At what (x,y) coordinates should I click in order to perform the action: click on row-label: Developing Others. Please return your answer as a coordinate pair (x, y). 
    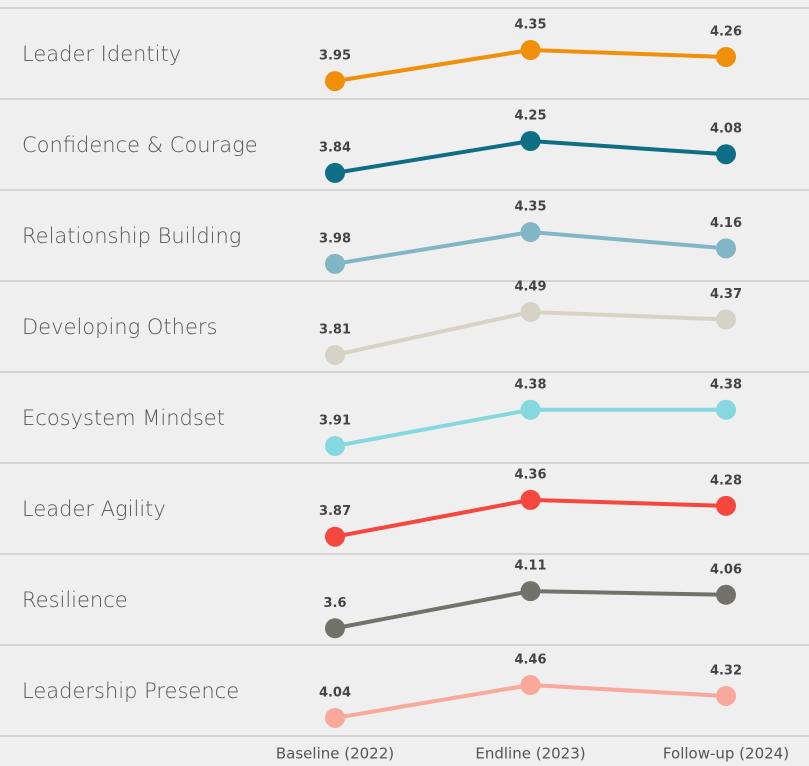
    Looking at the image, I should click on (119, 327).